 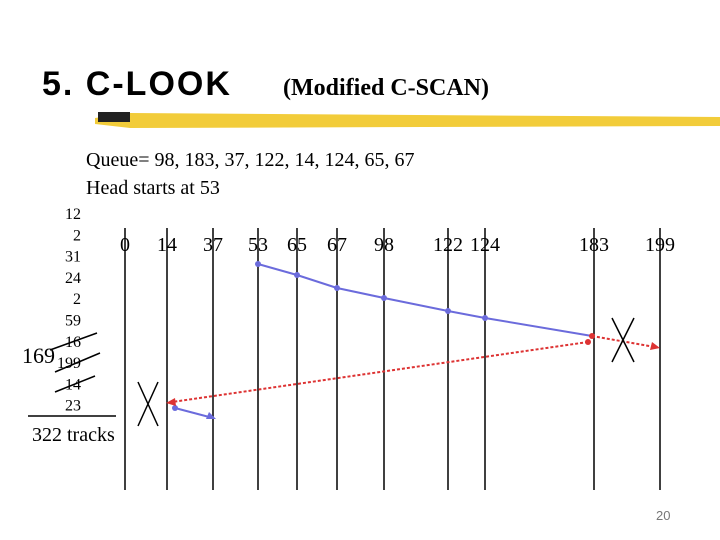 What do you see at coordinates (384, 245) in the screenshot?
I see `track-label: 98` at bounding box center [384, 245].